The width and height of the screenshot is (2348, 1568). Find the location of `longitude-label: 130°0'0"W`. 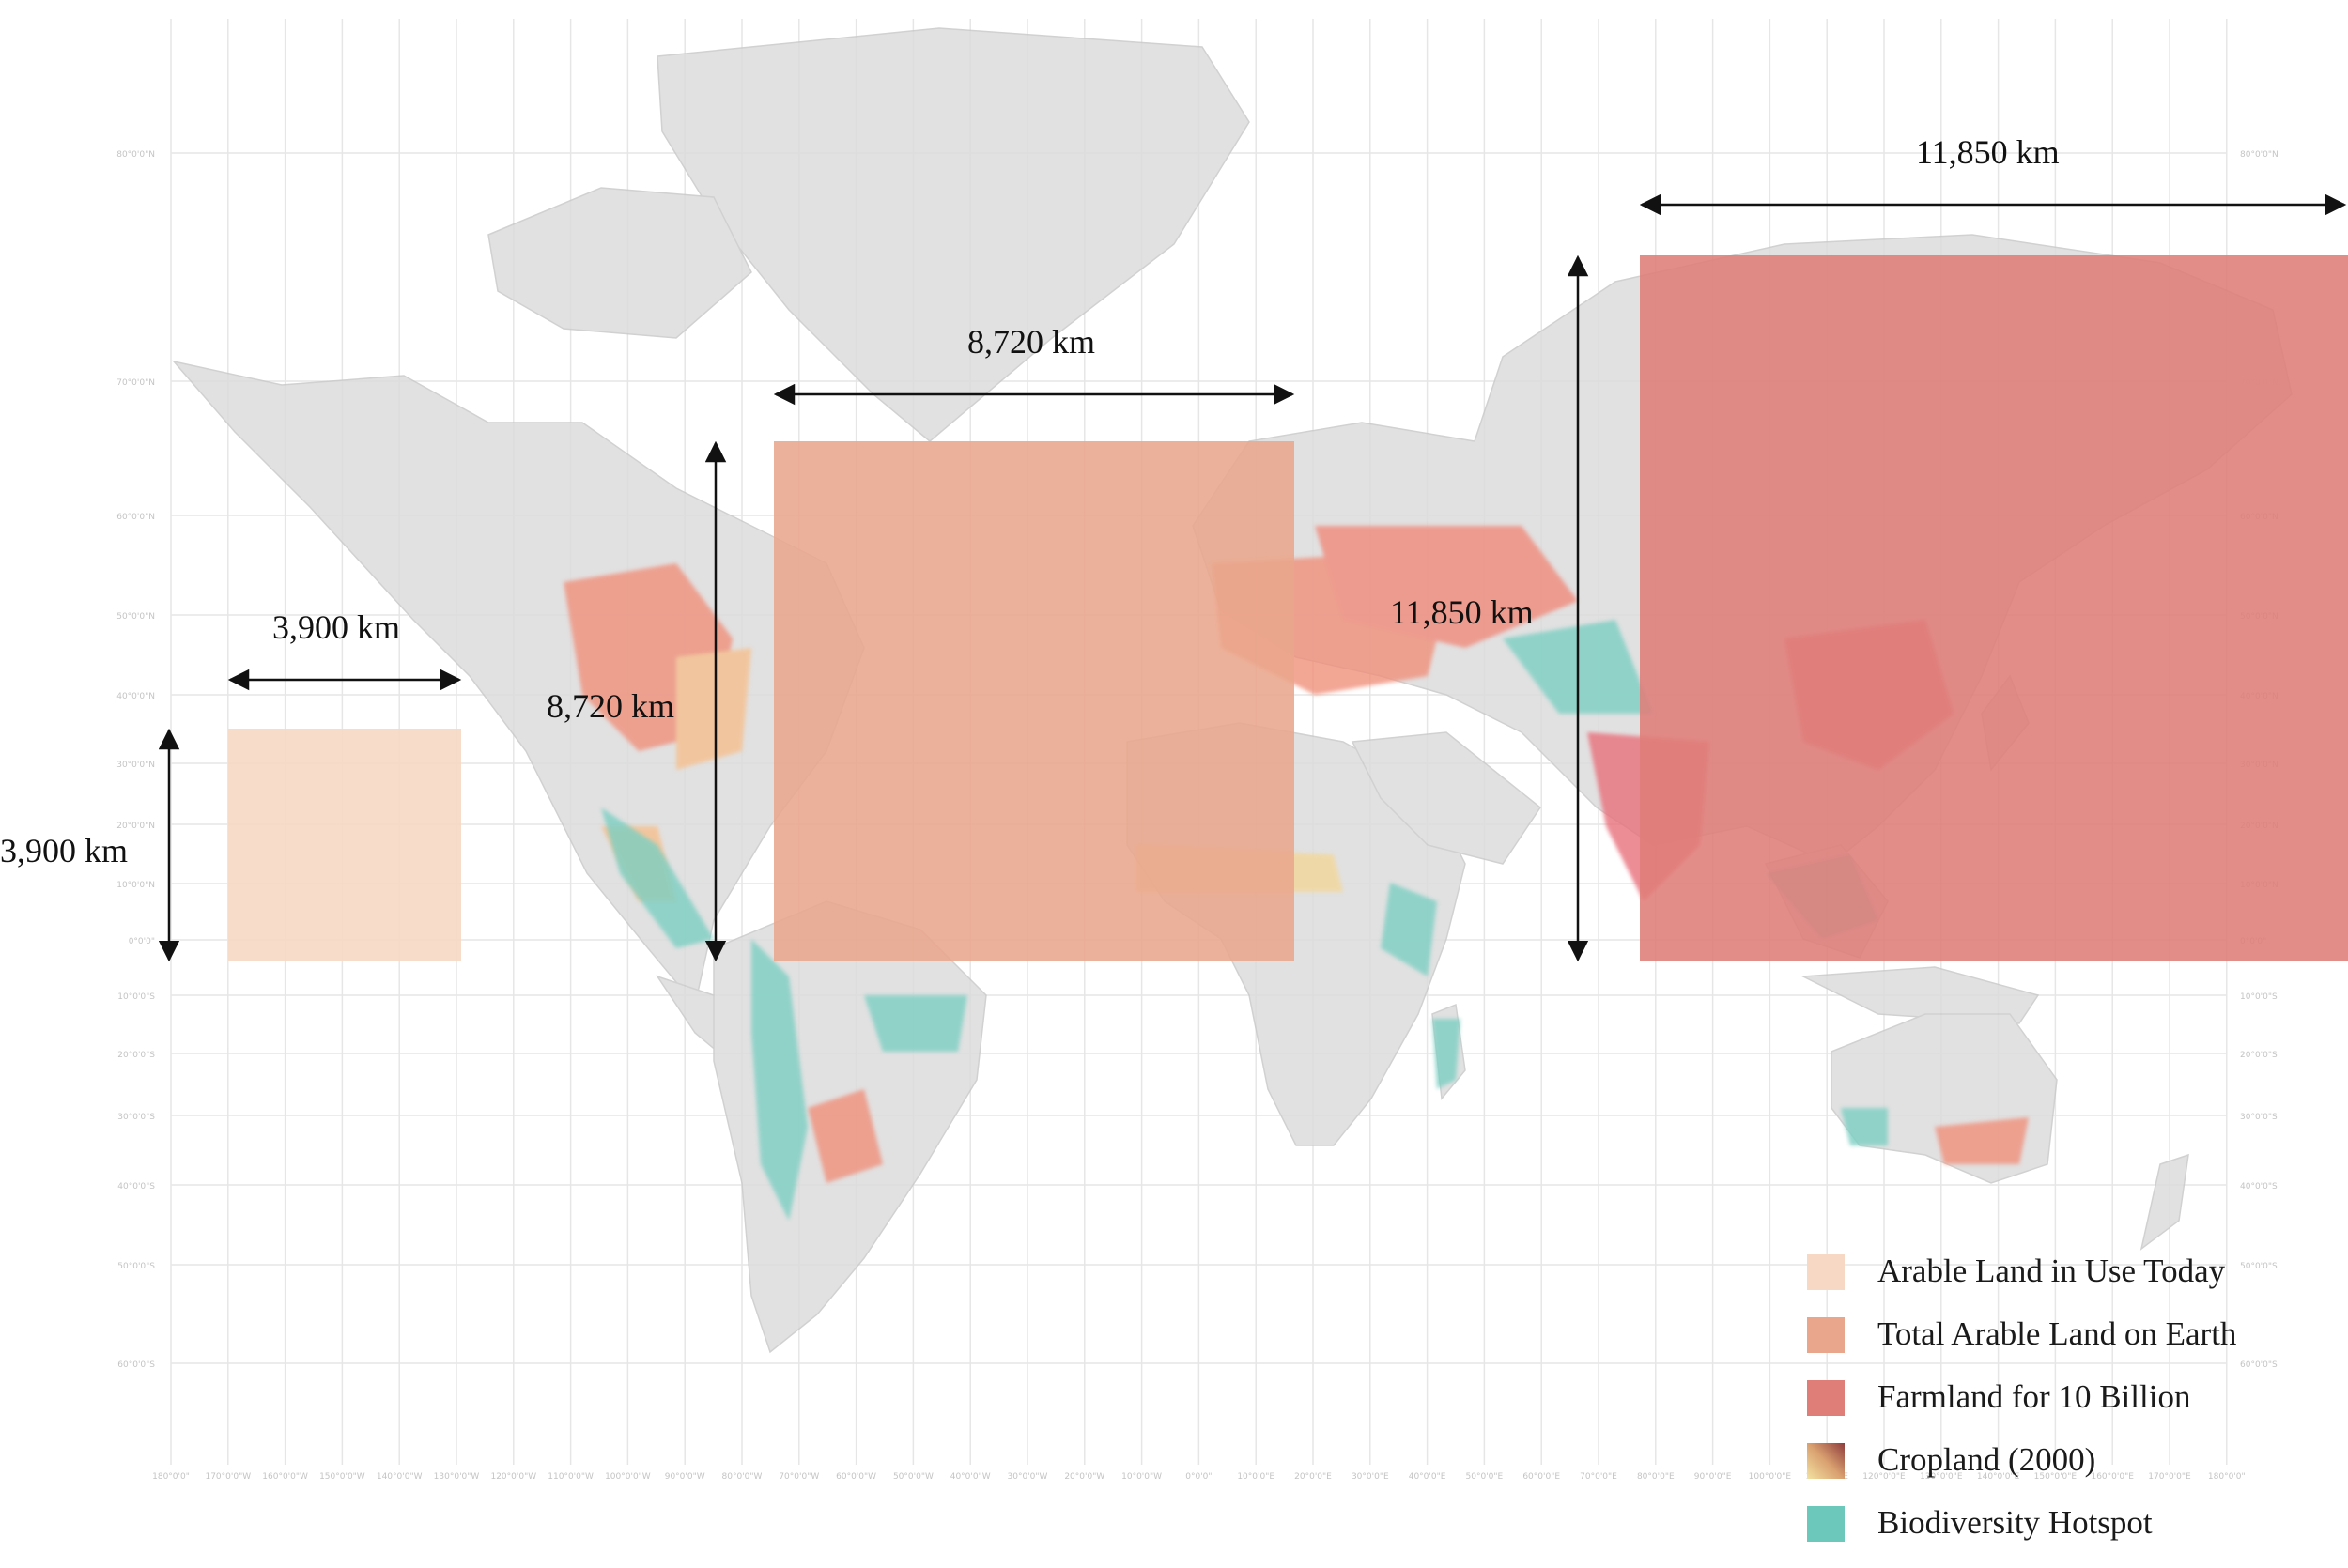

longitude-label: 130°0'0"W is located at coordinates (457, 1477).